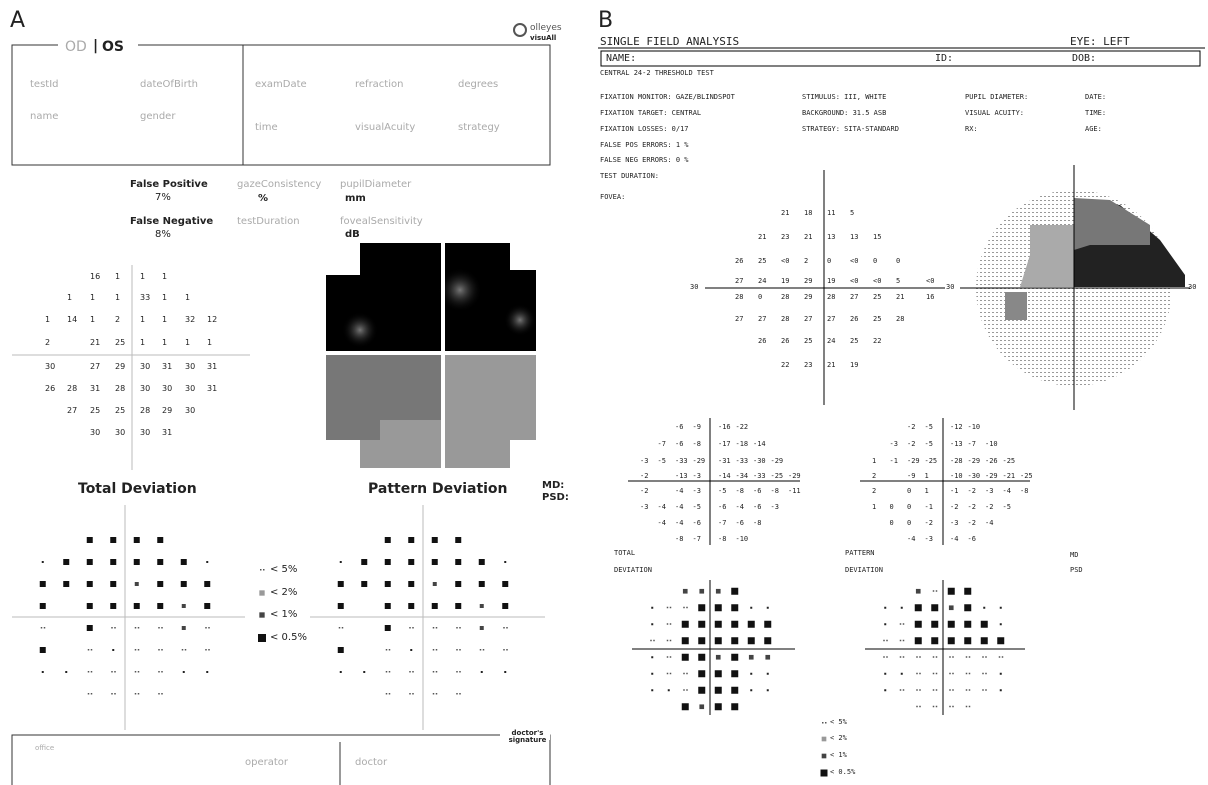  I want to click on reliability-value: 7%, so click(163, 197).